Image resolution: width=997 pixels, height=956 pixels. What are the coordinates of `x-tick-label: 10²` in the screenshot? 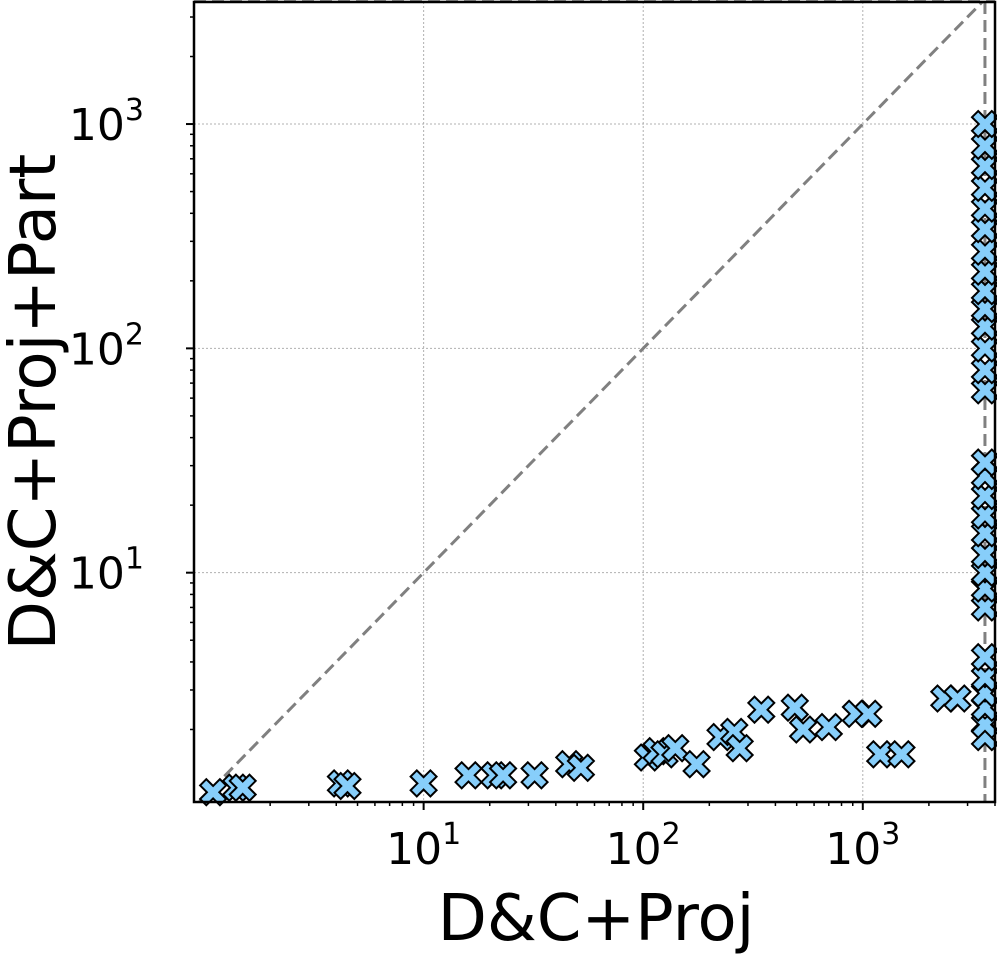 It's located at (643, 846).